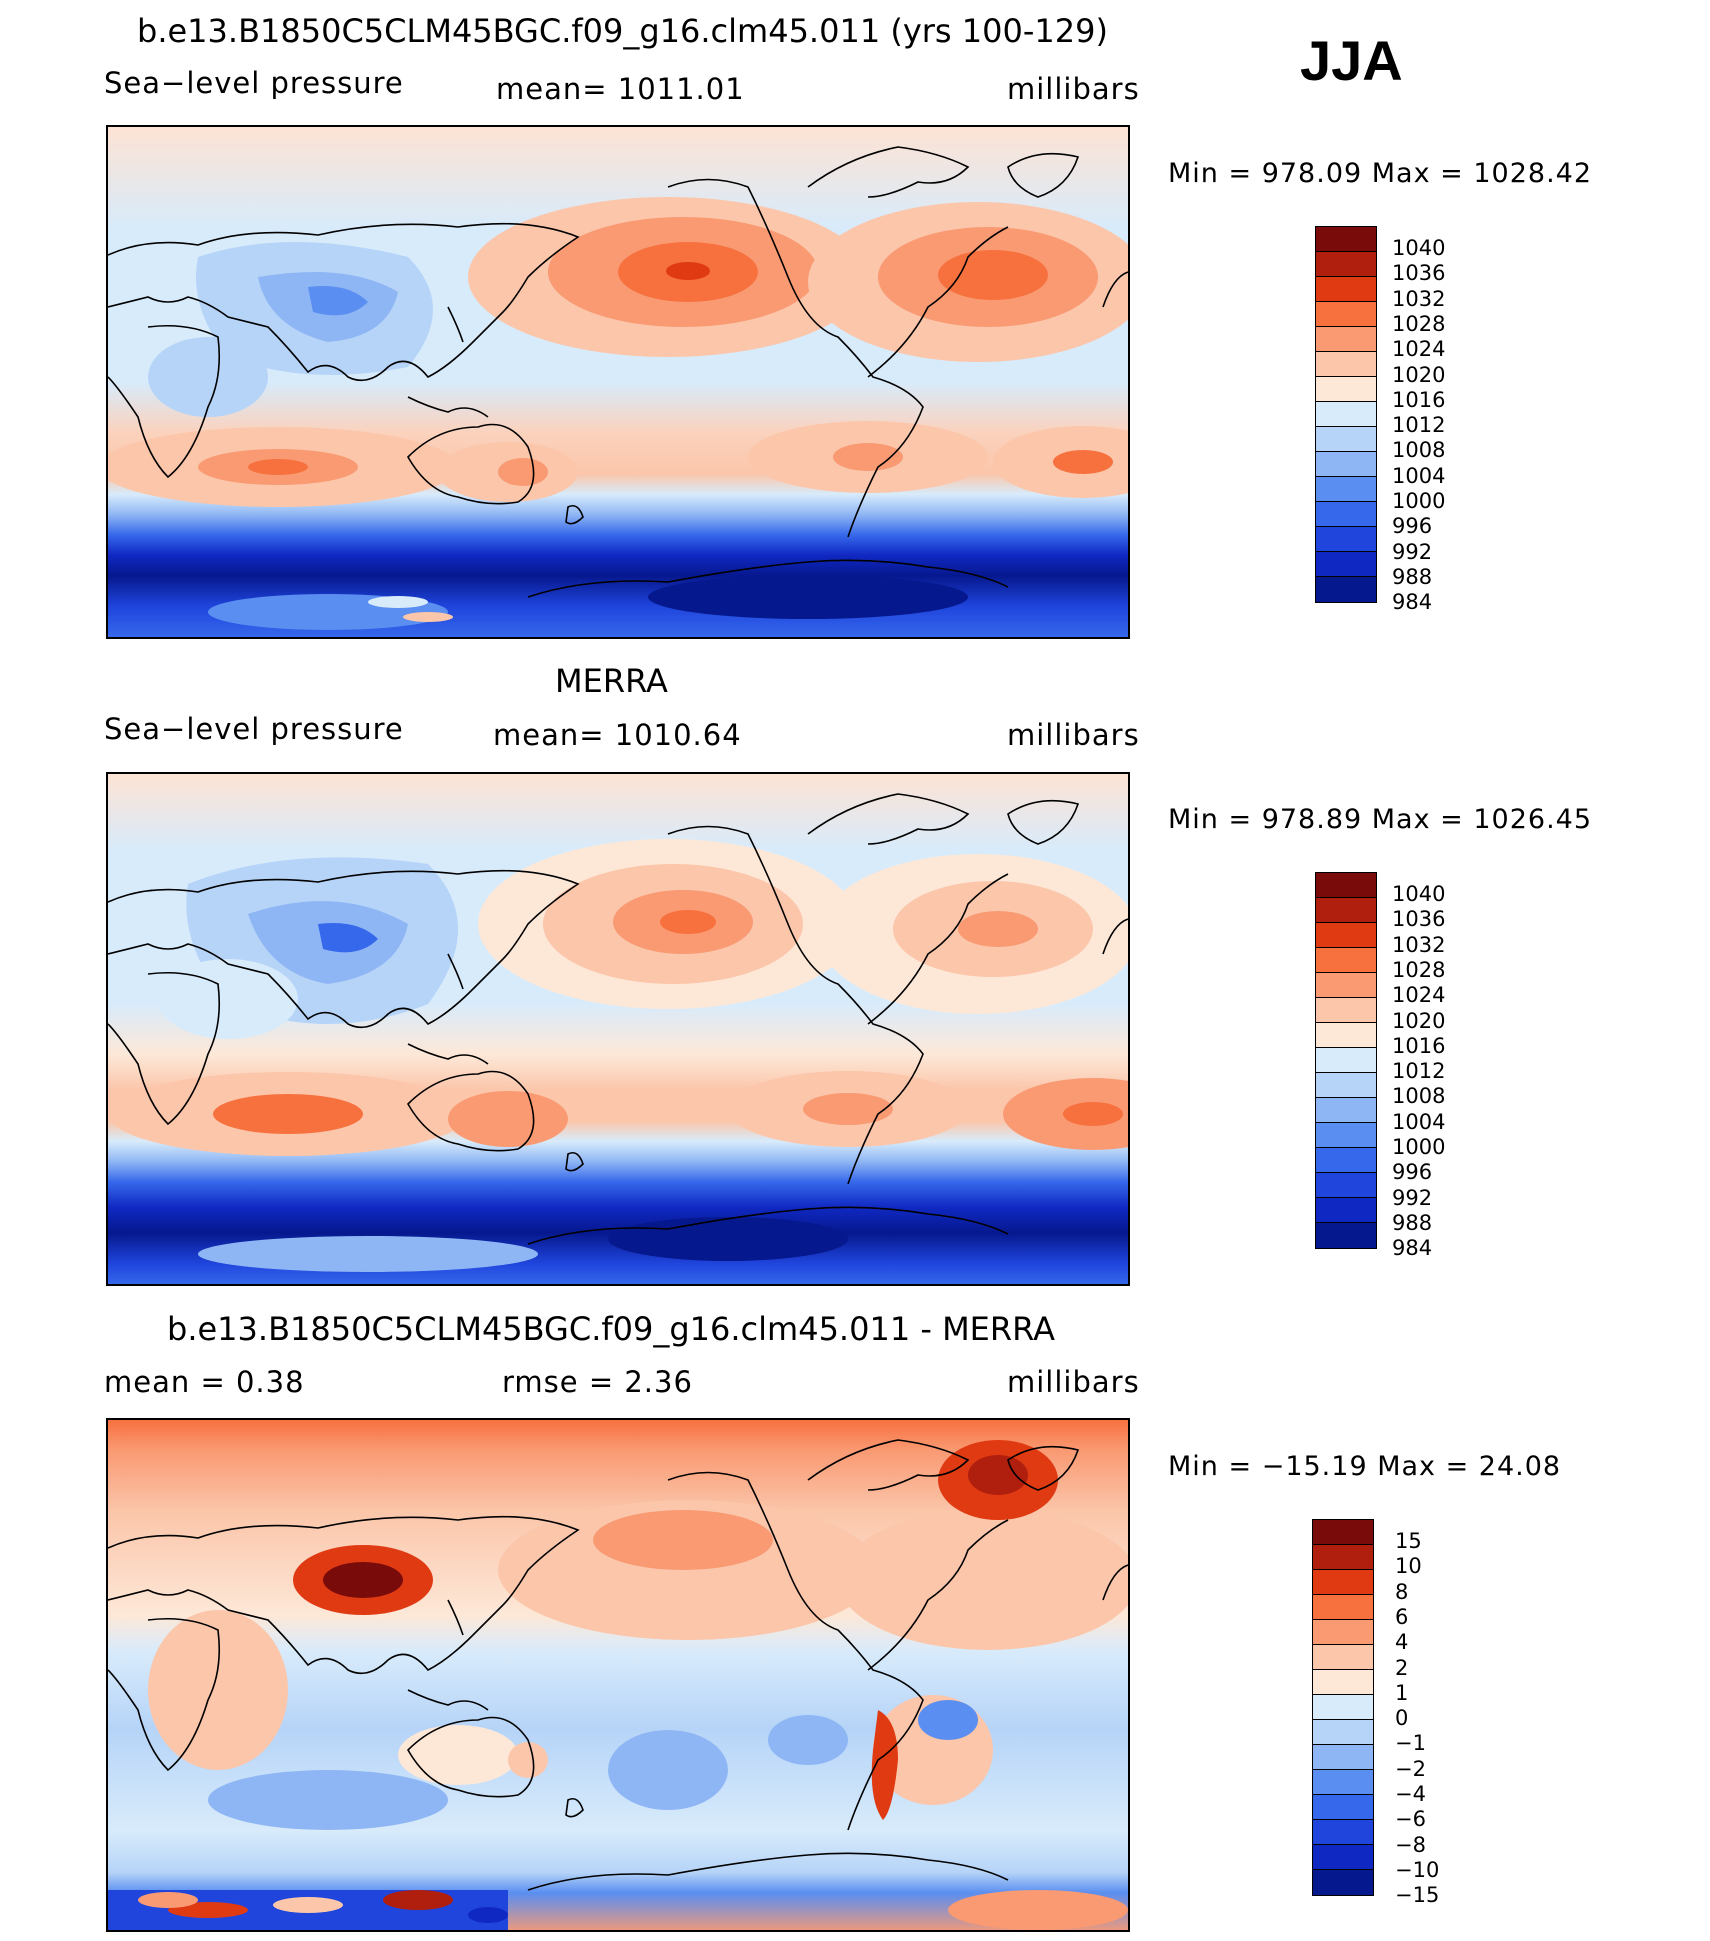  I want to click on panel-1-minmax: Min = 978.09 Max = 1028.42, so click(1380, 173).